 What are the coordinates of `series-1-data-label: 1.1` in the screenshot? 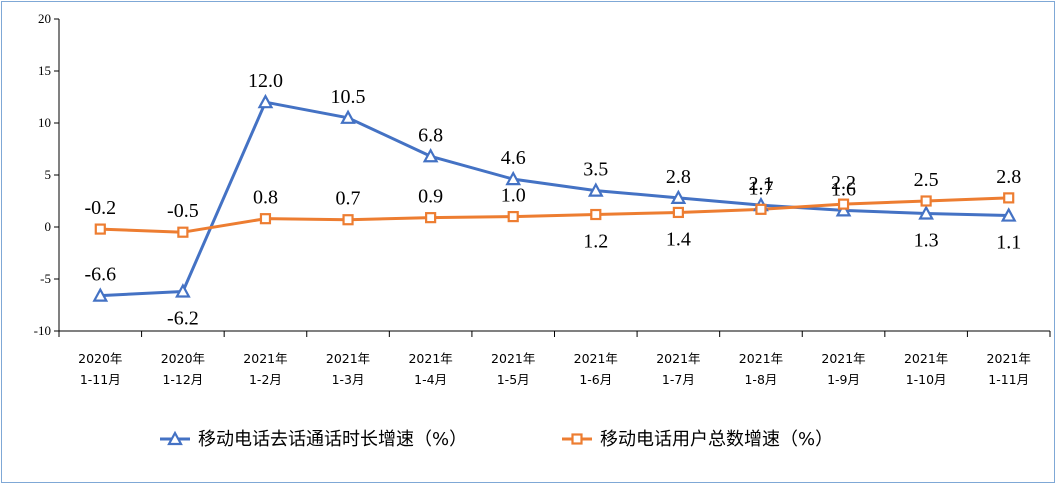 It's located at (1008, 243).